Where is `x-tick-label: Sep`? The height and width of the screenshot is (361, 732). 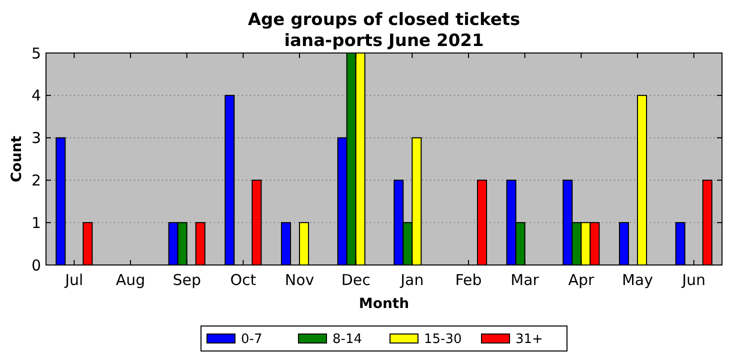 x-tick-label: Sep is located at coordinates (186, 280).